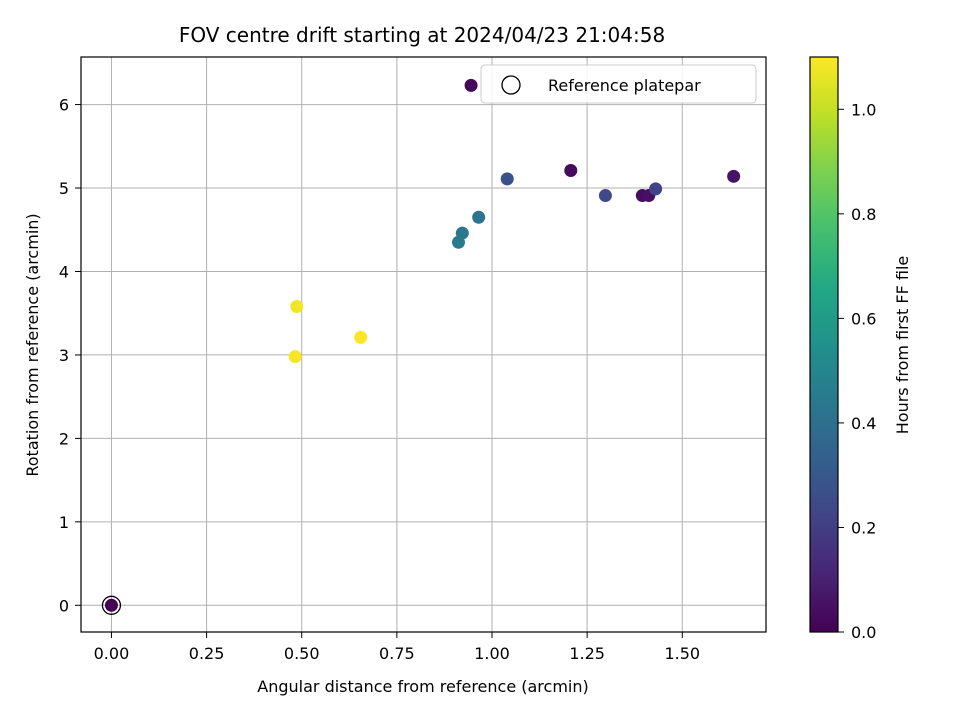  I want to click on colorbar-tick-label: 0.2, so click(863, 527).